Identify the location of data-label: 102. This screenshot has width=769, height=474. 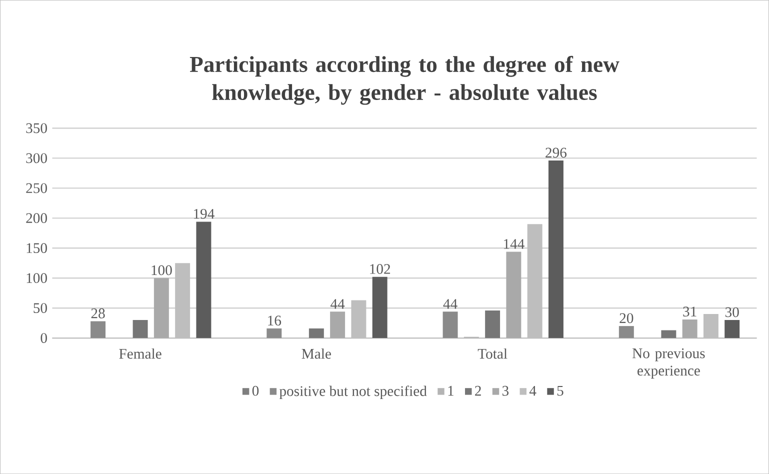
(380, 269).